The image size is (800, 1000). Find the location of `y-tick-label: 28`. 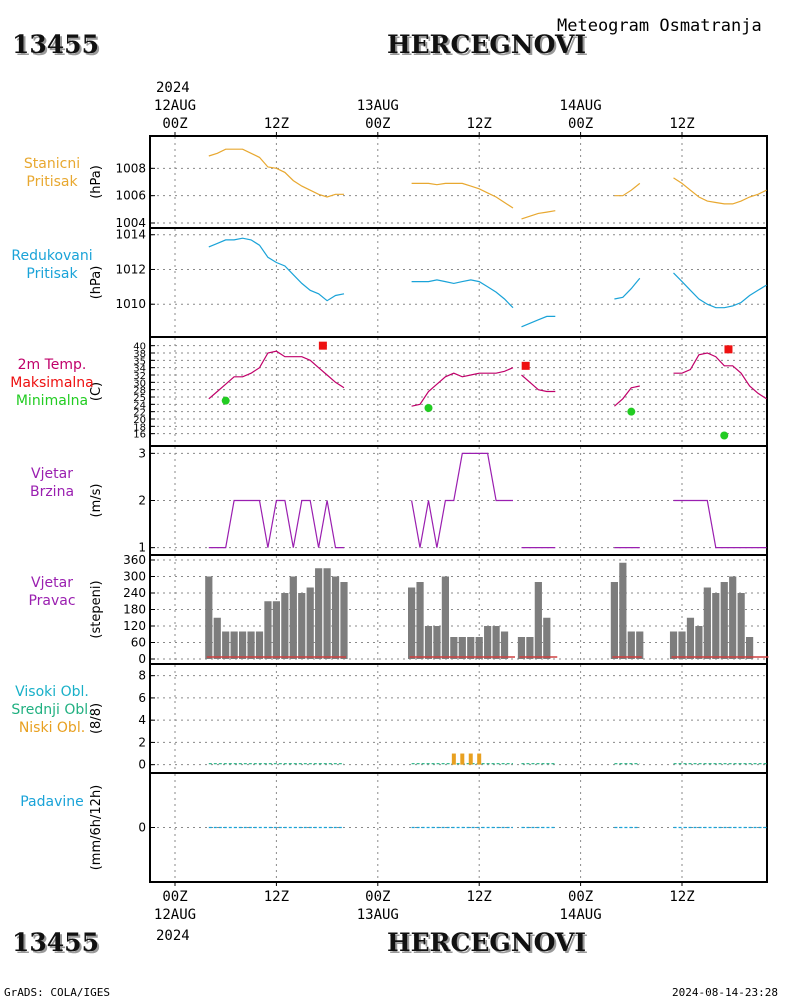

y-tick-label: 28 is located at coordinates (139, 391).